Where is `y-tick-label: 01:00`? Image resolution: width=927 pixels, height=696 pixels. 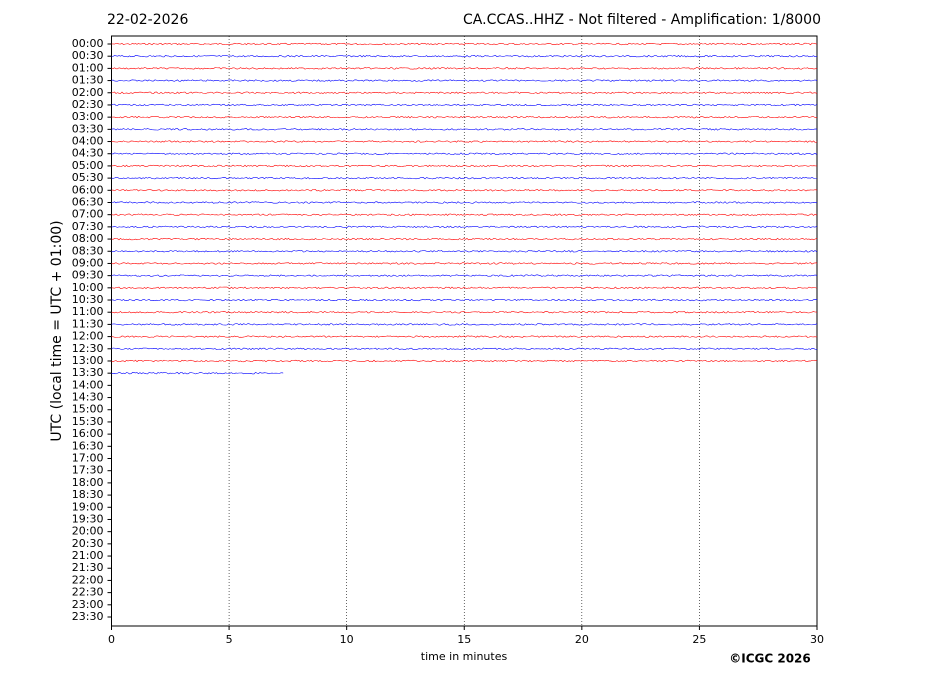
y-tick-label: 01:00 is located at coordinates (88, 67).